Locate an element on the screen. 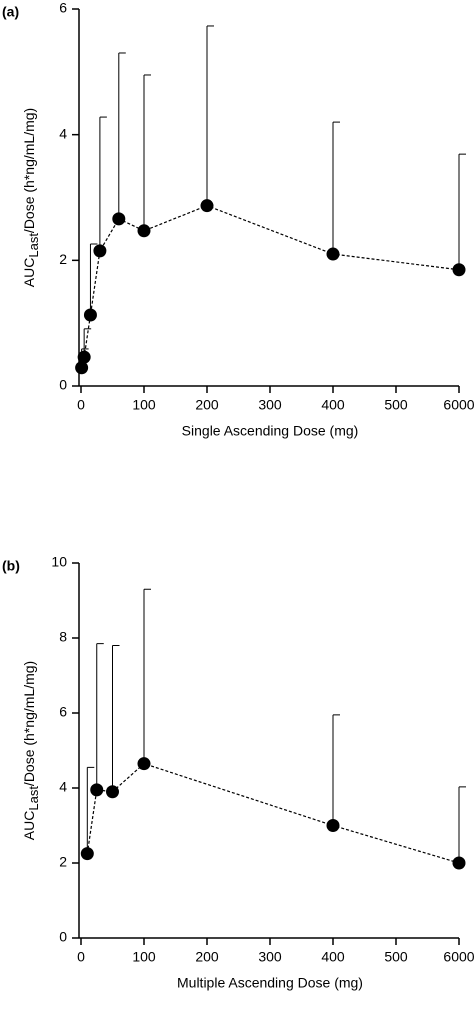 The image size is (474, 1010). x-axis-label: Single Ascending Dose (mg) is located at coordinates (270, 431).